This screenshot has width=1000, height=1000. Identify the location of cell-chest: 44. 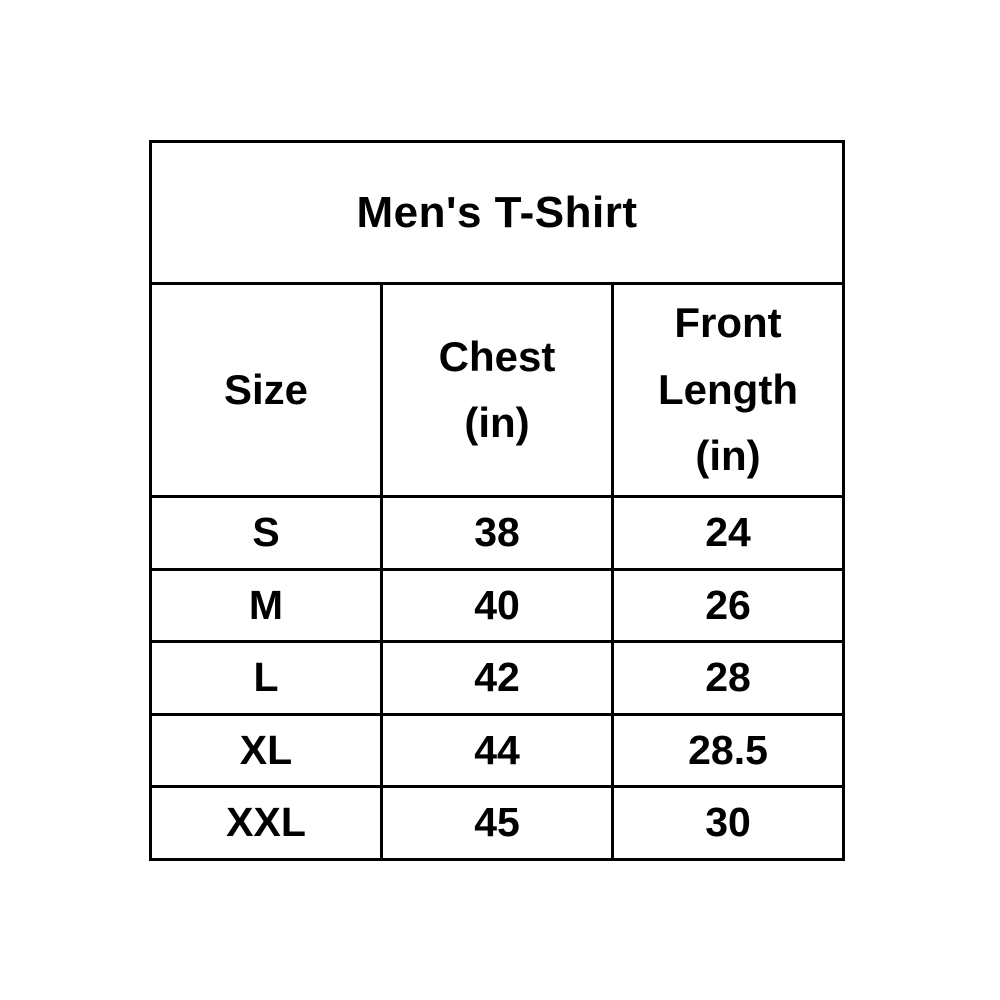
(497, 750).